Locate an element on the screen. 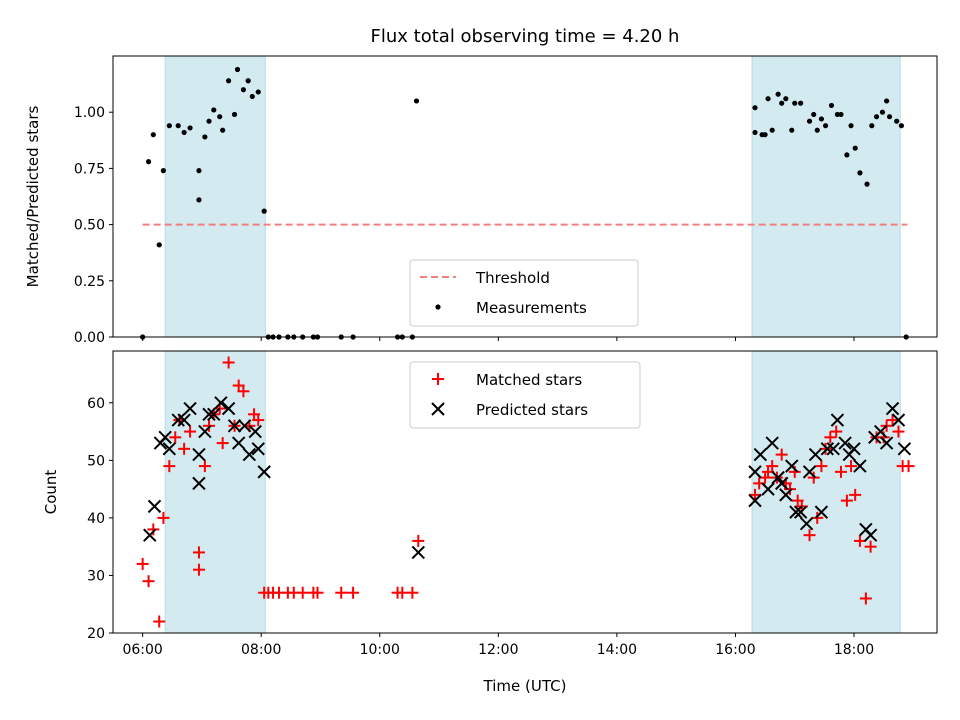 This screenshot has height=720, width=960. top-y-axis-label: Matched/Predicted stars is located at coordinates (33, 197).